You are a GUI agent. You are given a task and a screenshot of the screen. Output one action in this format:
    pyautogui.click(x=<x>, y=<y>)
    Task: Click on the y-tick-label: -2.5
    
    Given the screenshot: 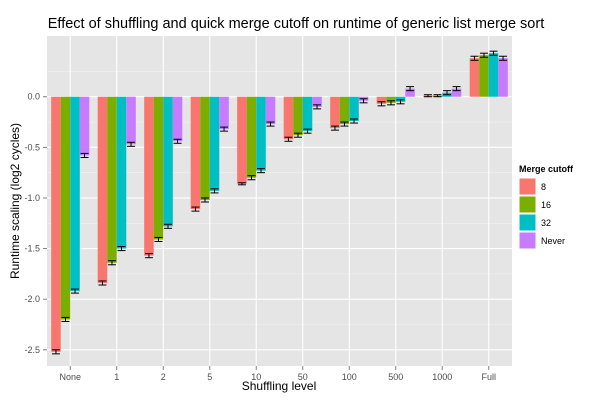 What is the action you would take?
    pyautogui.click(x=32, y=350)
    